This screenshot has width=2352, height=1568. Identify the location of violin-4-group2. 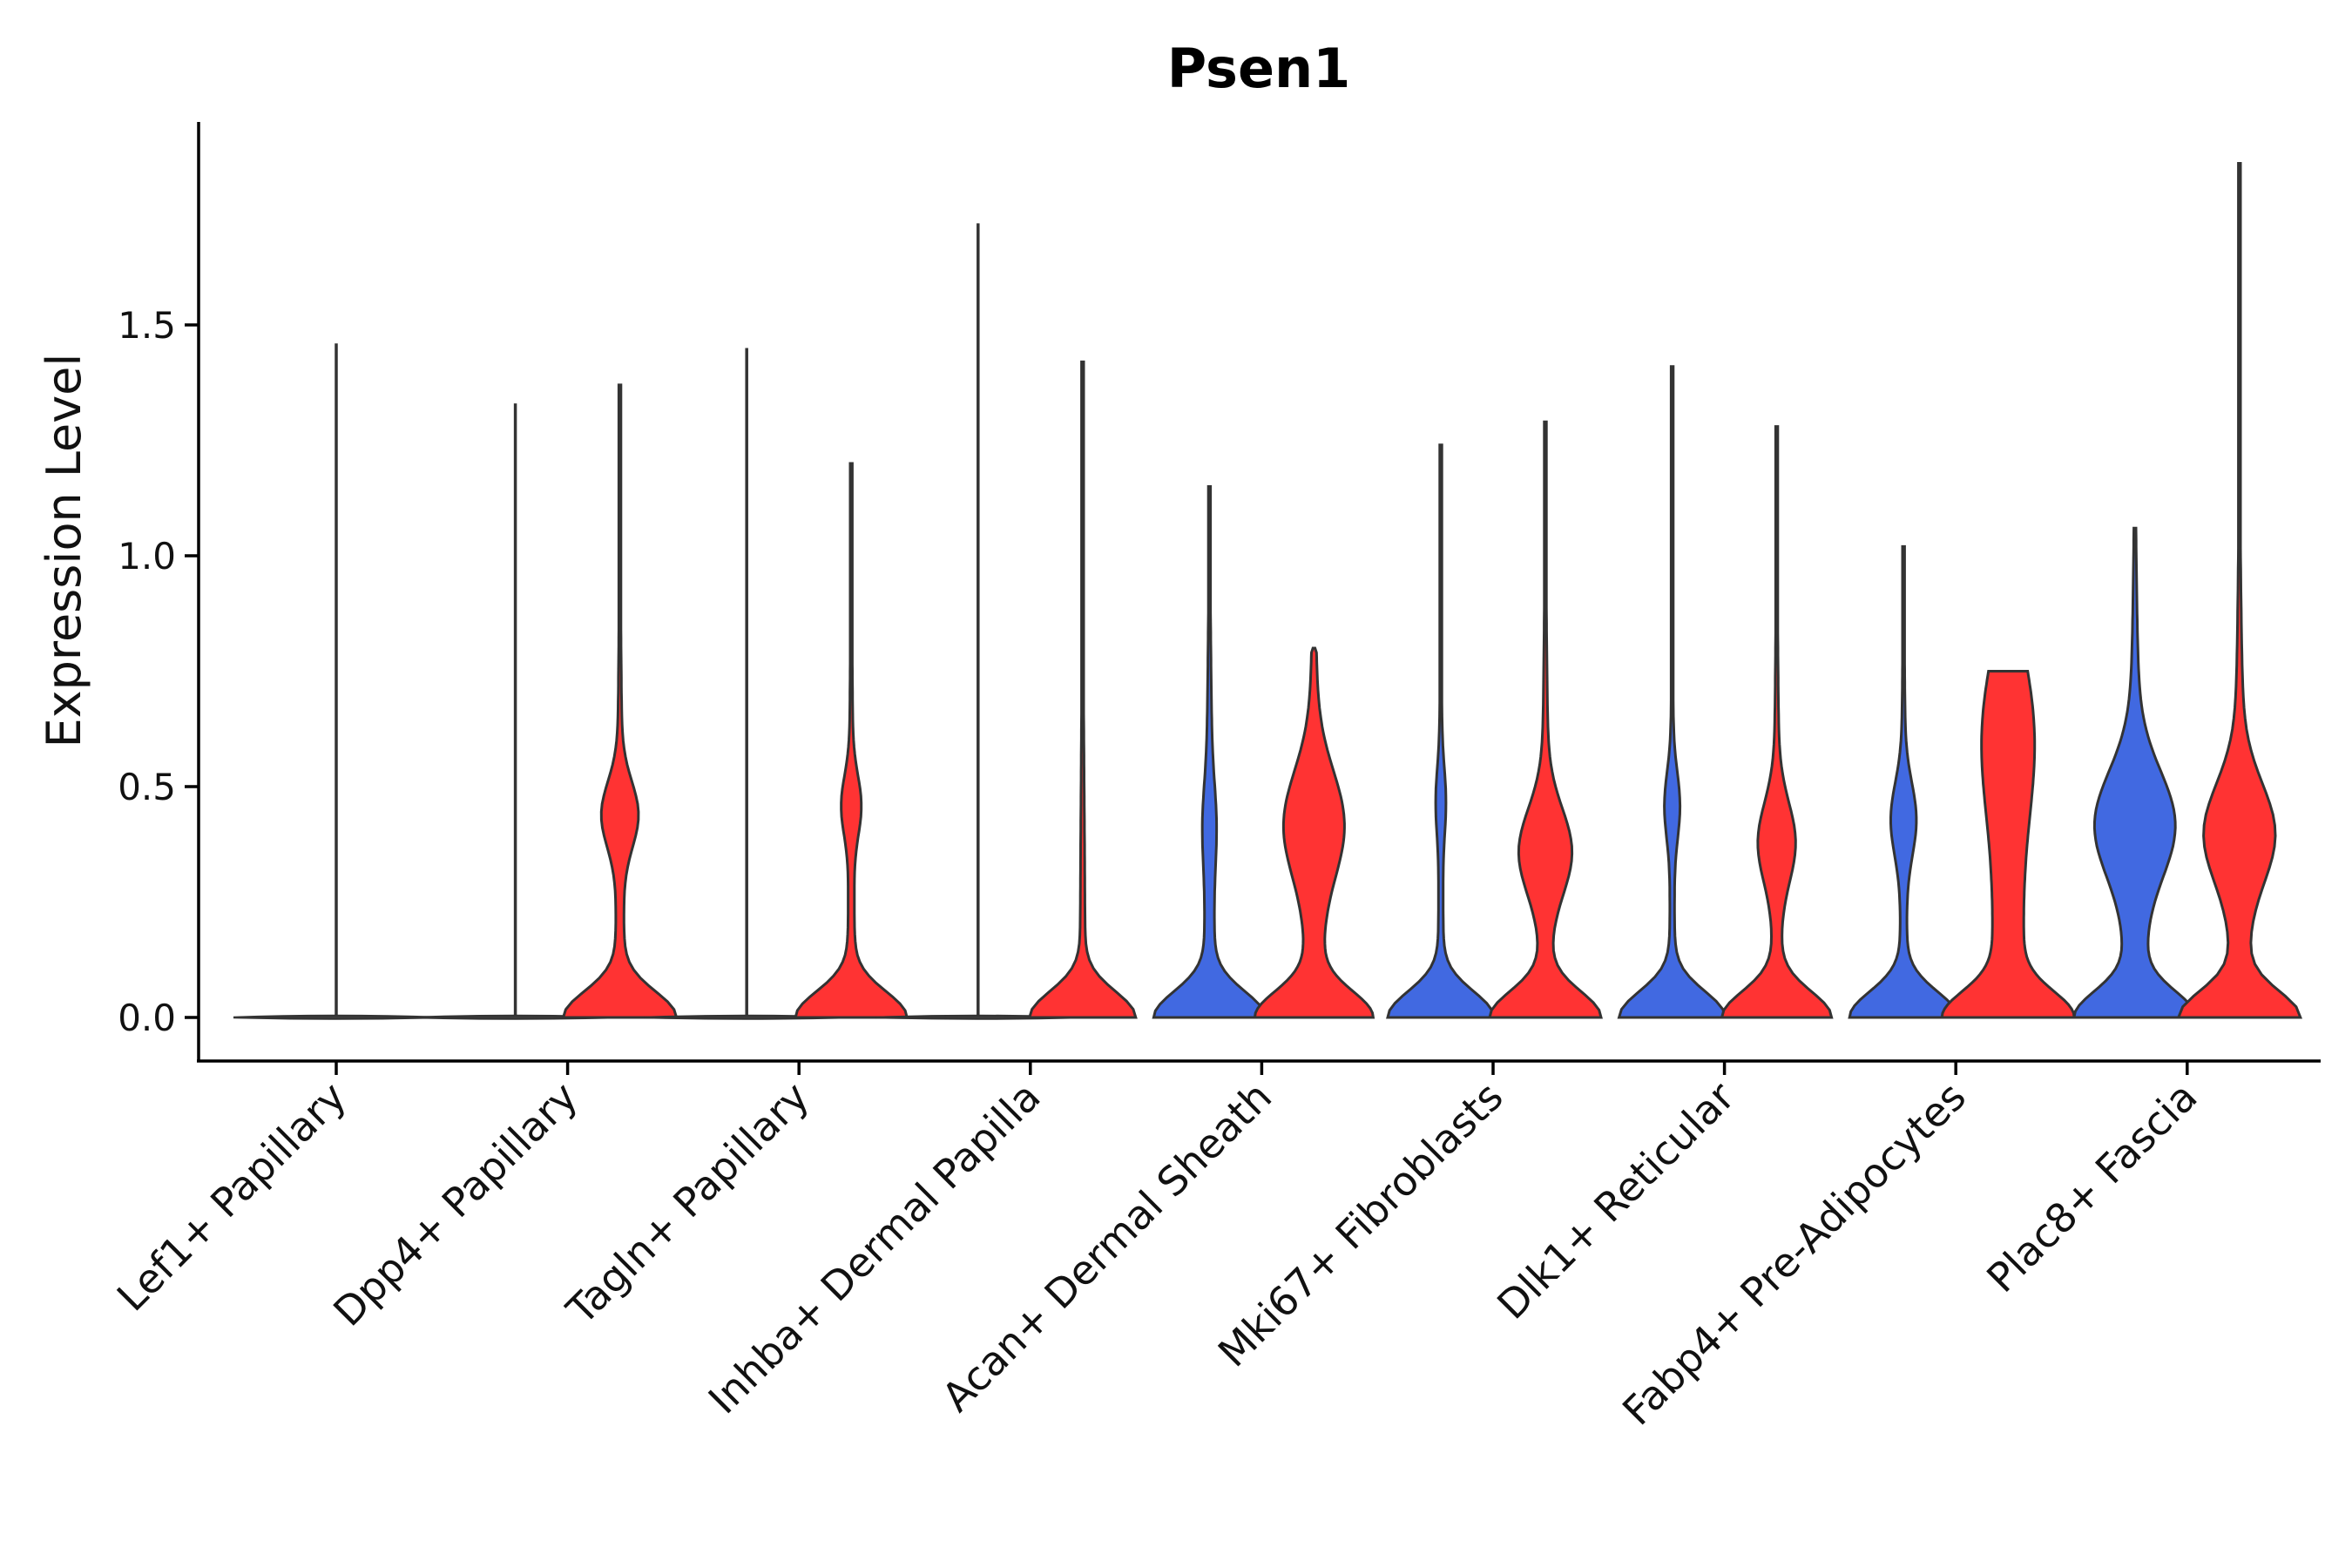
(1083, 689).